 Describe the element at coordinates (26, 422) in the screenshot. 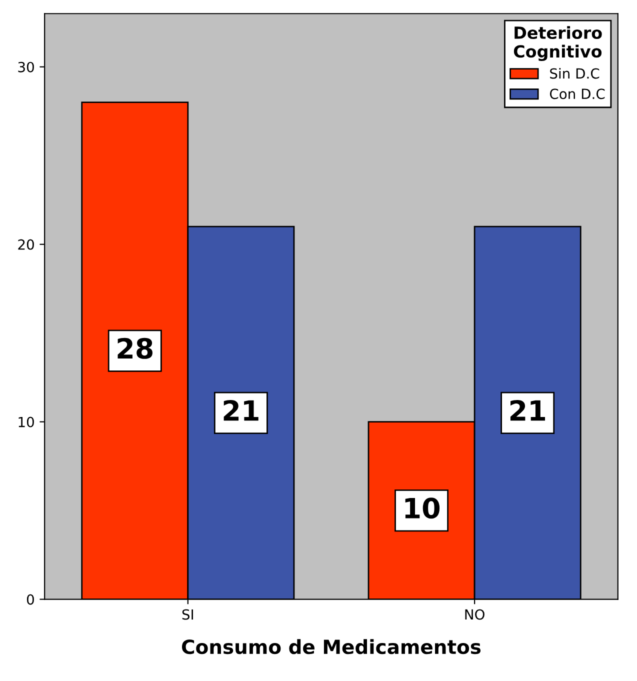

I see `y-tick-label: 10` at that location.